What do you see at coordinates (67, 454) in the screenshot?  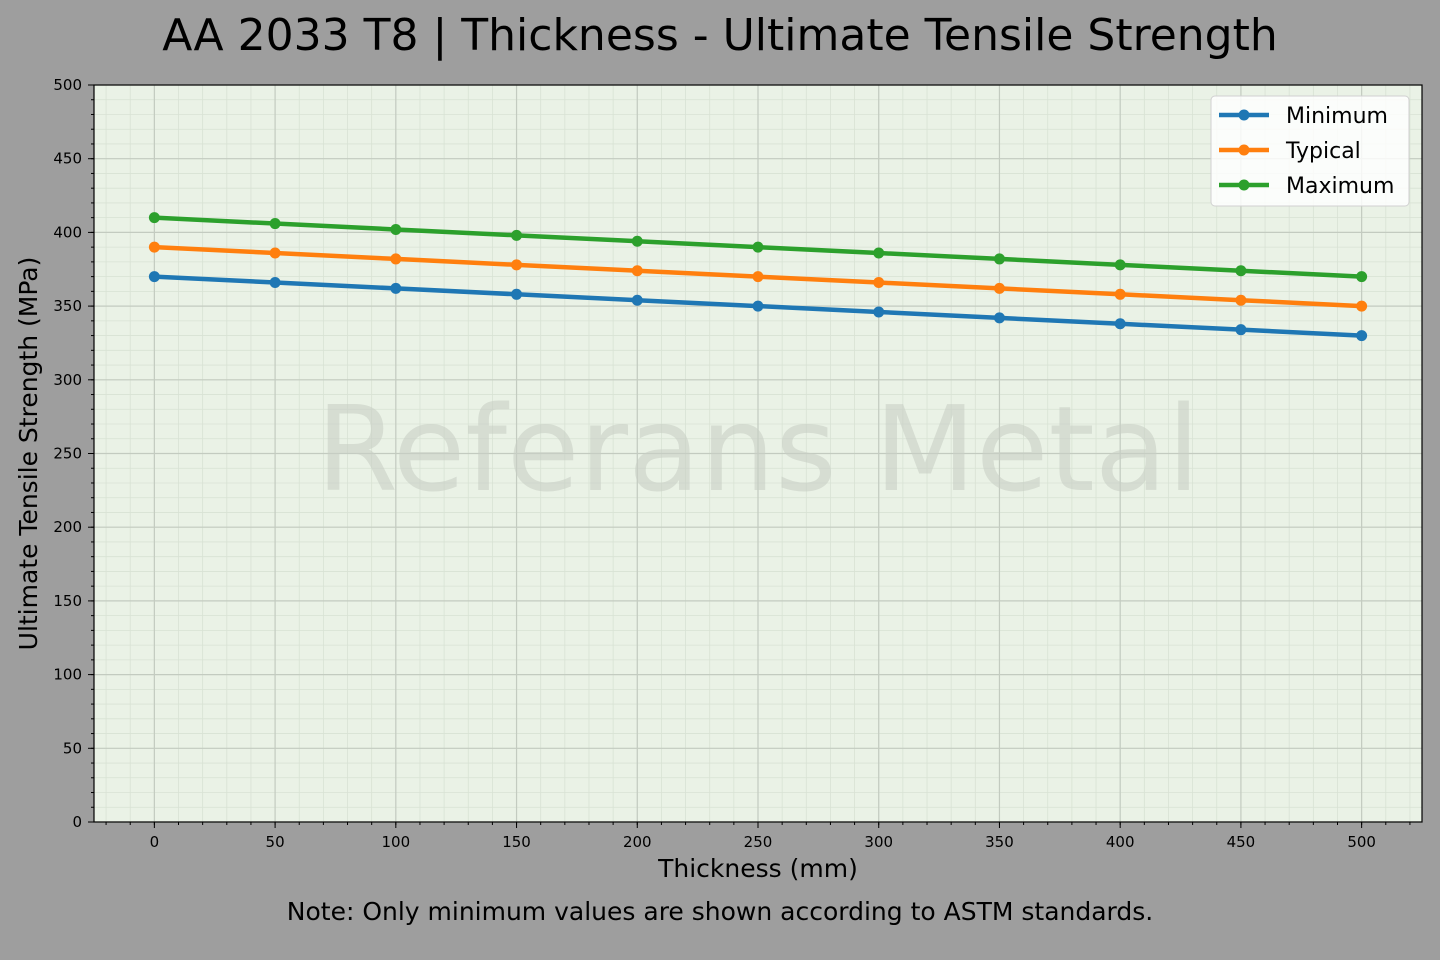 I see `y-tick-label: 250` at bounding box center [67, 454].